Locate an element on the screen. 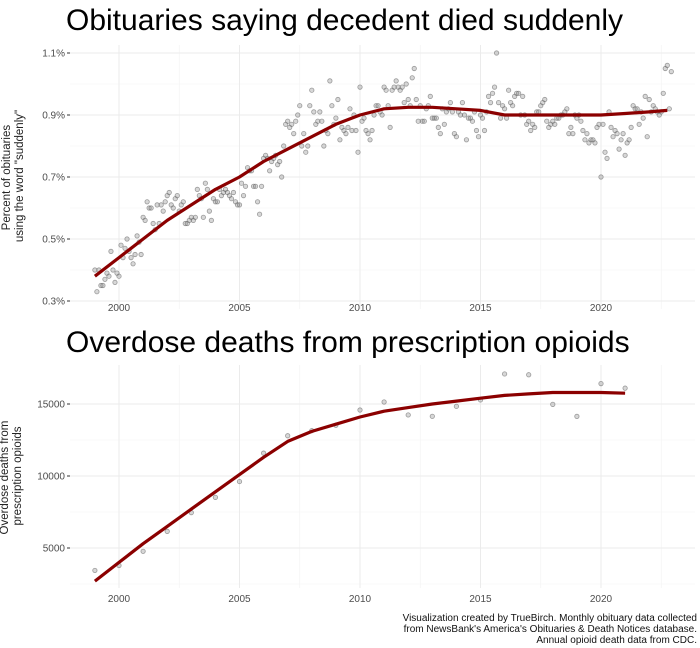 This screenshot has height=648, width=700. x-tick-label: 2015 is located at coordinates (480, 599).